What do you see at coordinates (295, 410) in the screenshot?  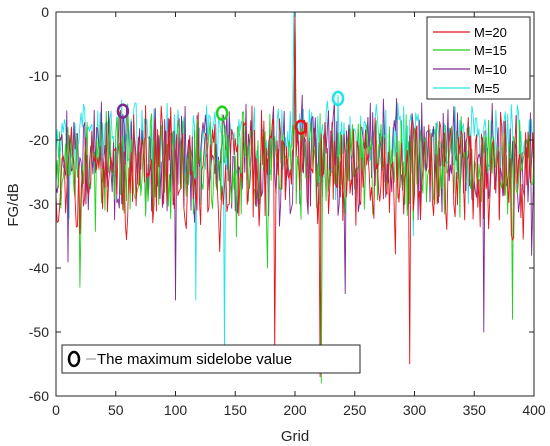 I see `x-tick-label: 200` at bounding box center [295, 410].